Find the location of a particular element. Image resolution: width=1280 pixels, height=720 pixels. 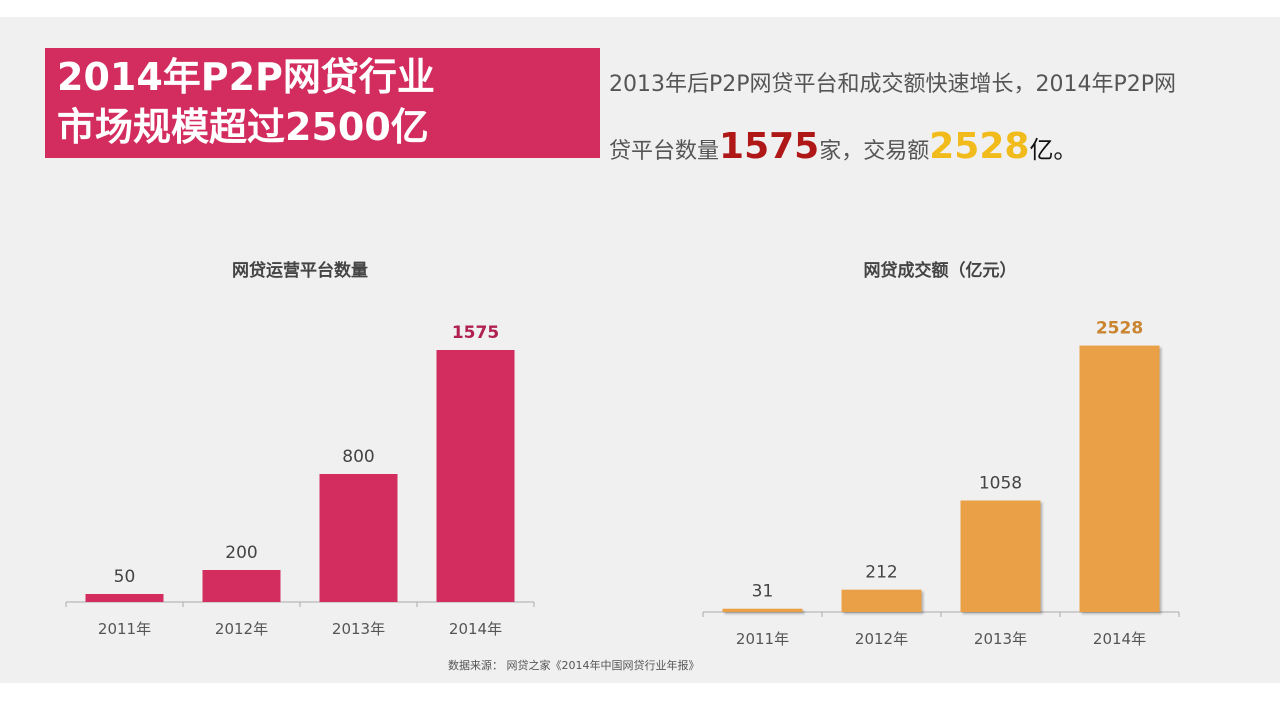

value-label: 31 is located at coordinates (763, 592).